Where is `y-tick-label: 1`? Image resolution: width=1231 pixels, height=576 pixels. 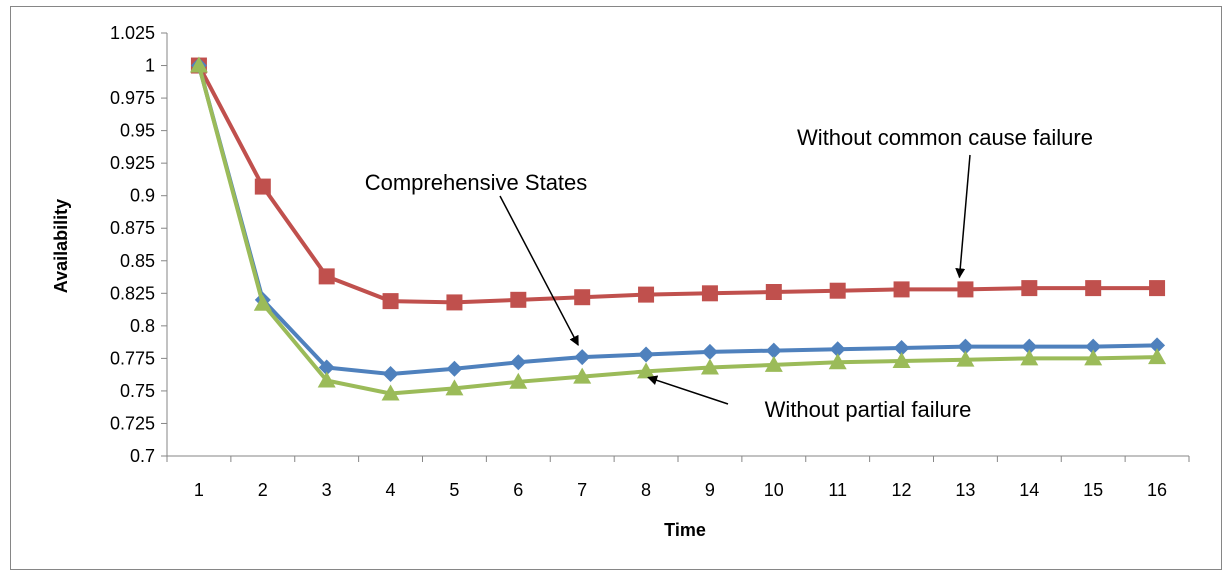
y-tick-label: 1 is located at coordinates (150, 66).